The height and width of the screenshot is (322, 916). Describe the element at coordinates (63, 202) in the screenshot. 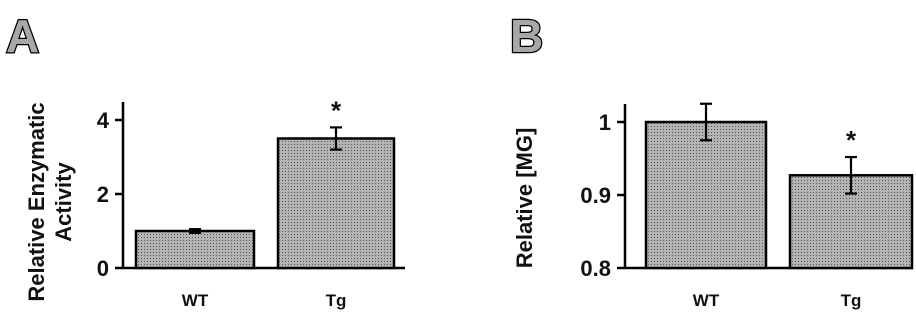

I see `panel-a-ylabel-line-2: Activity` at that location.